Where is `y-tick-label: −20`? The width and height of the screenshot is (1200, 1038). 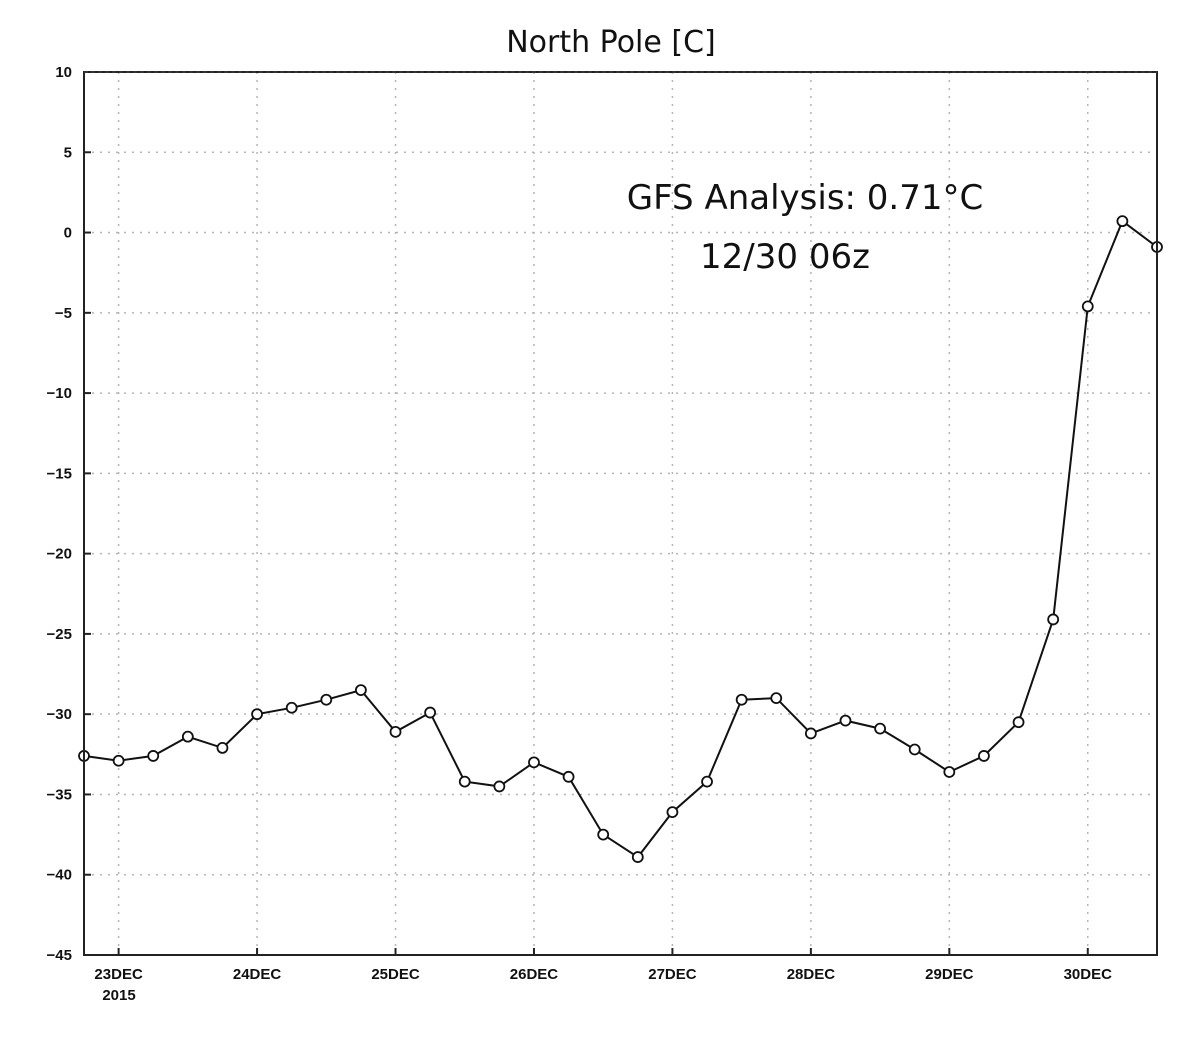
y-tick-label: −20 is located at coordinates (59, 554).